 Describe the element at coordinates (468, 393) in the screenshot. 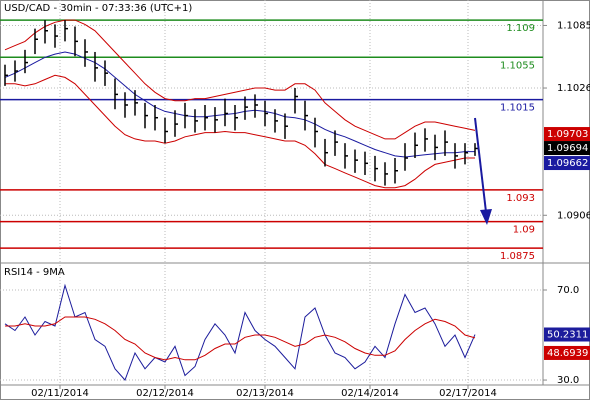

I see `x-tick-label: 02/17/2014` at that location.